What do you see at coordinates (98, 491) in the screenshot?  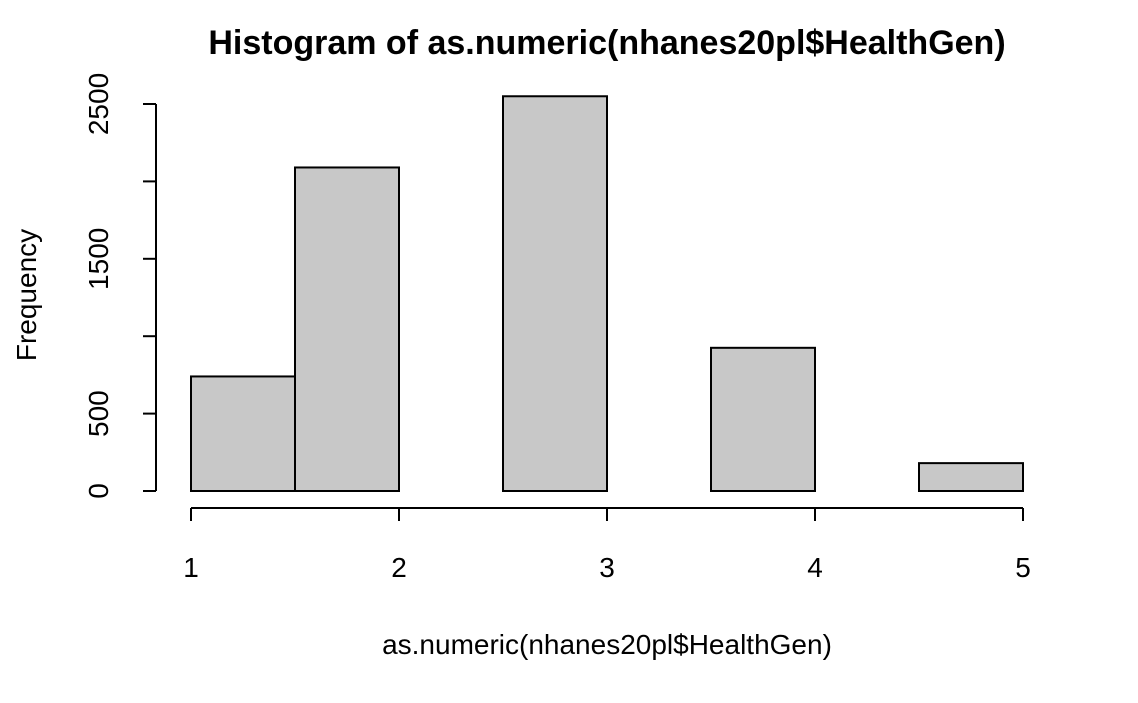 I see `y-tick-label: 0` at bounding box center [98, 491].